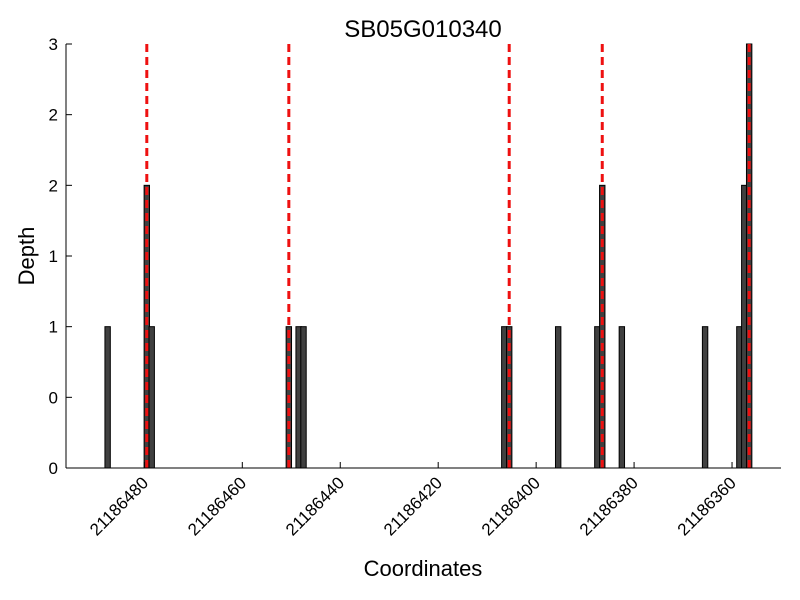 This screenshot has width=800, height=600. What do you see at coordinates (609, 506) in the screenshot?
I see `x-tick-label-5: 21186380` at bounding box center [609, 506].